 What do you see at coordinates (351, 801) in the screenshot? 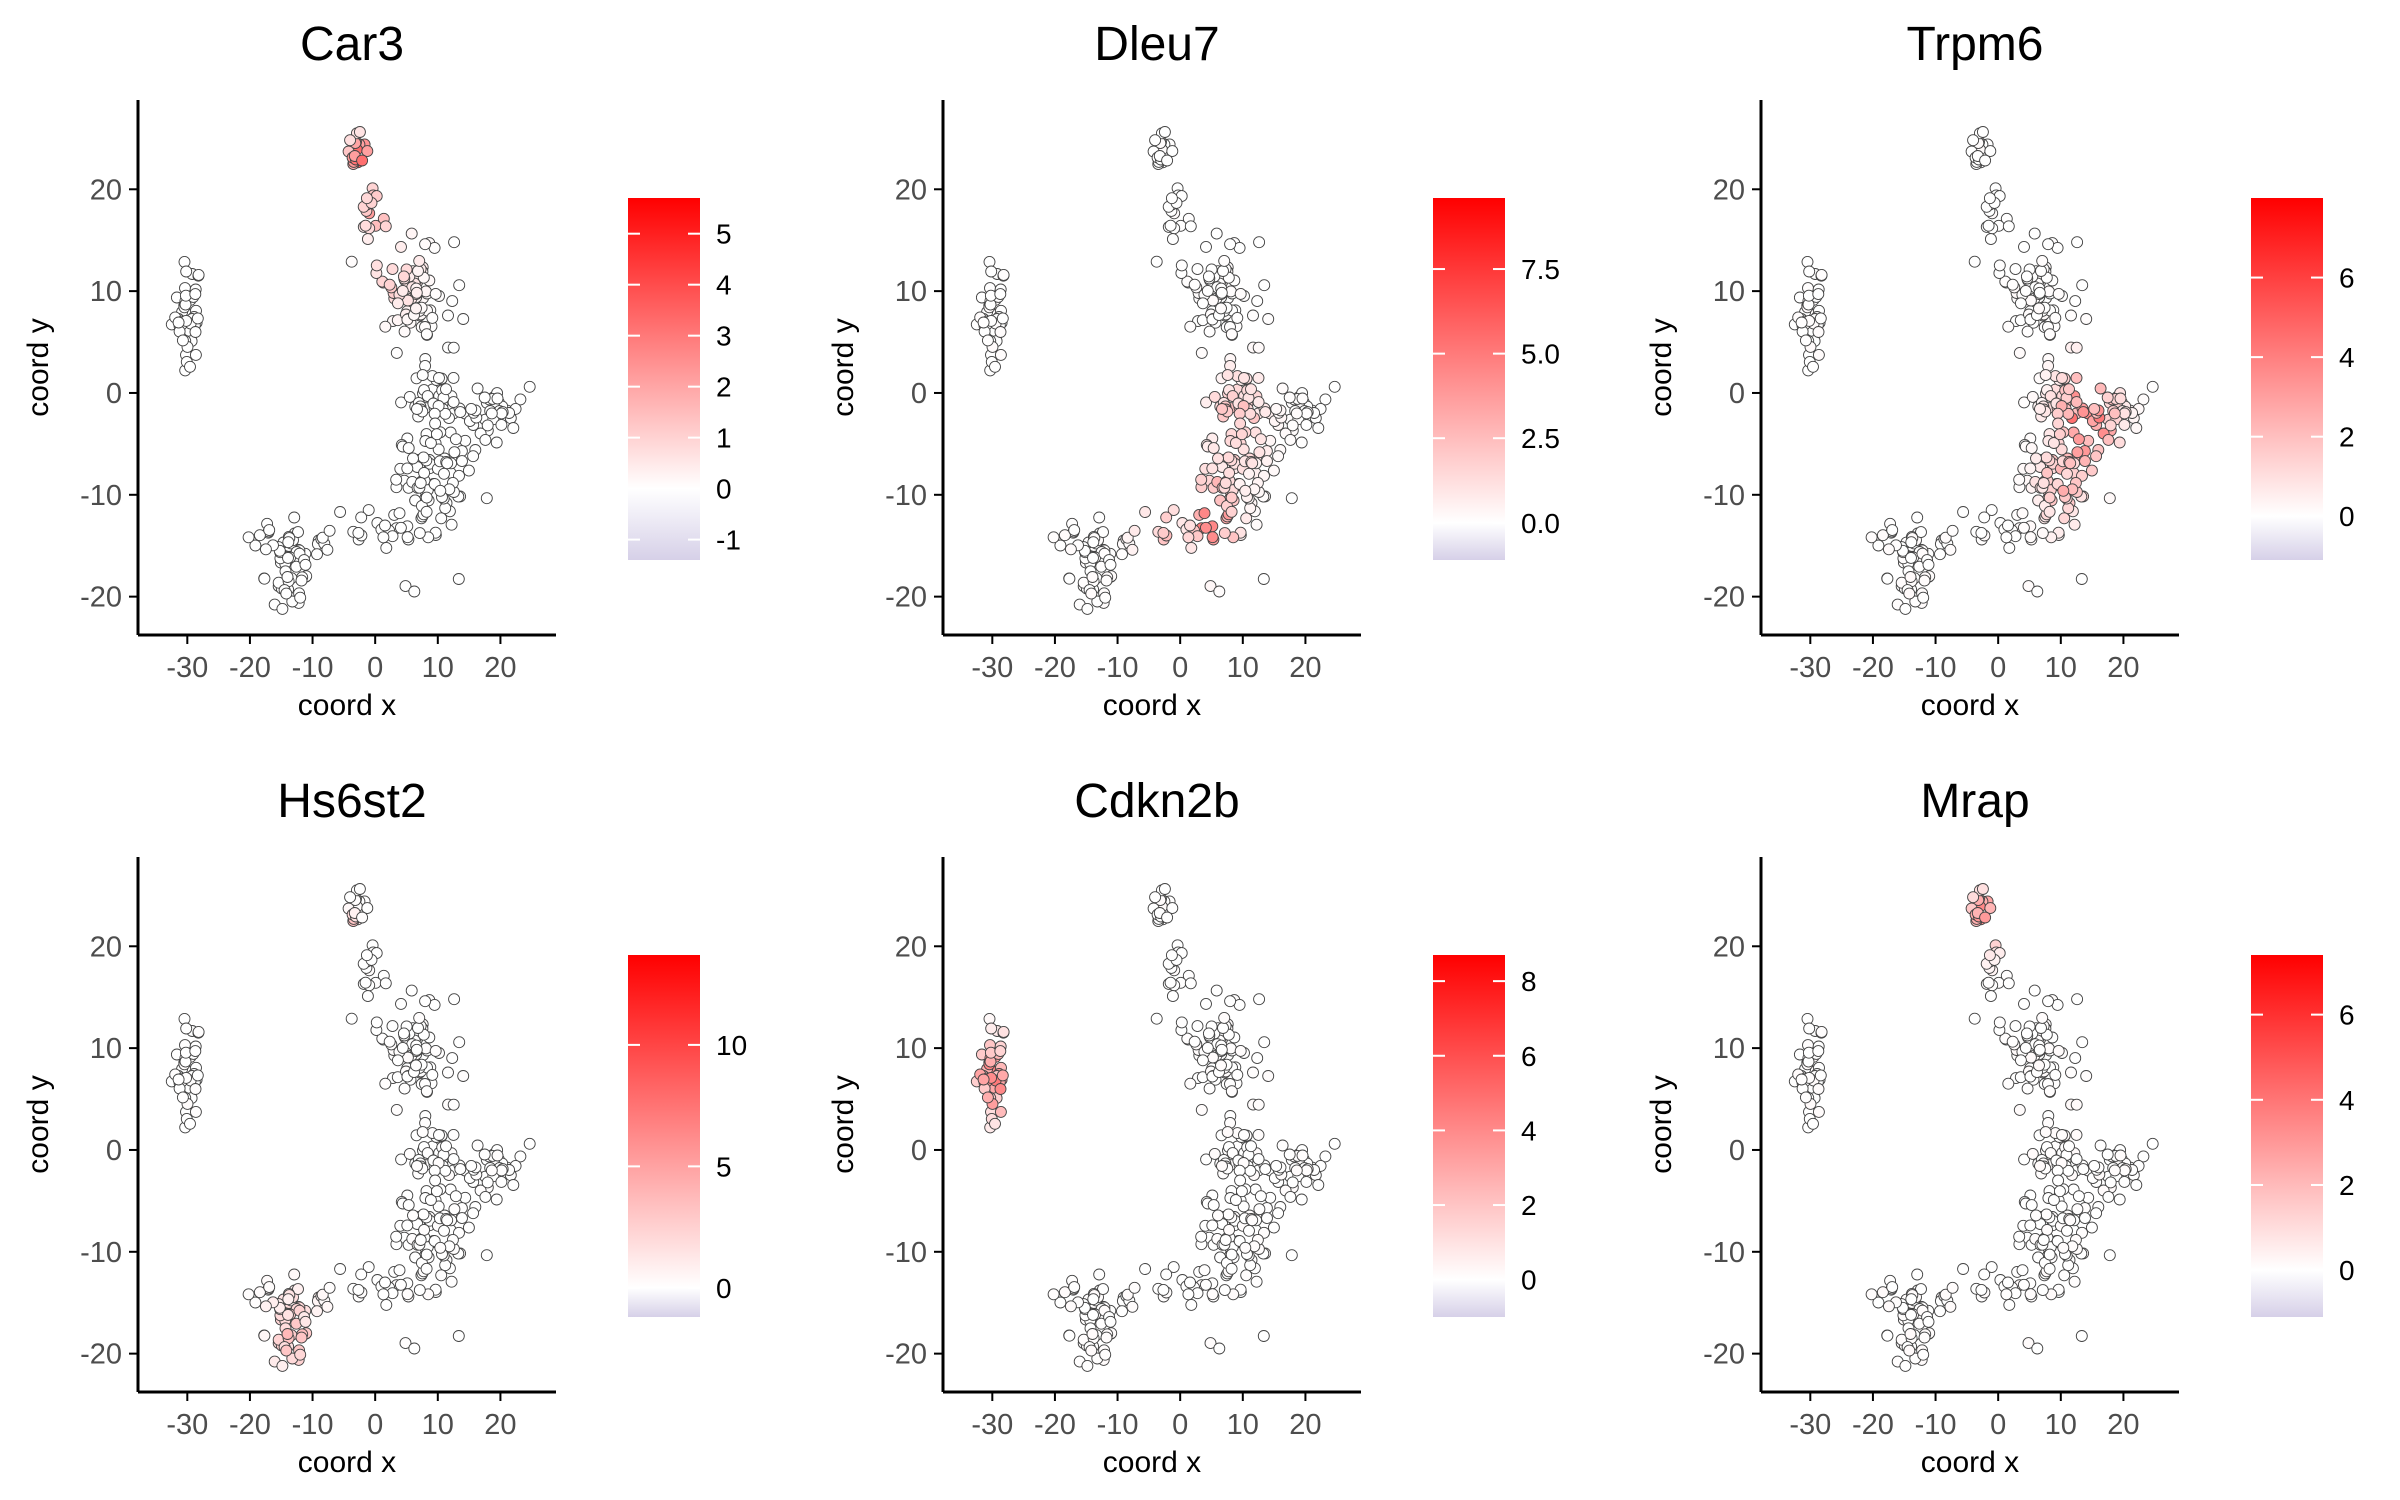
I see `panel-title: Hs6st2` at bounding box center [351, 801].